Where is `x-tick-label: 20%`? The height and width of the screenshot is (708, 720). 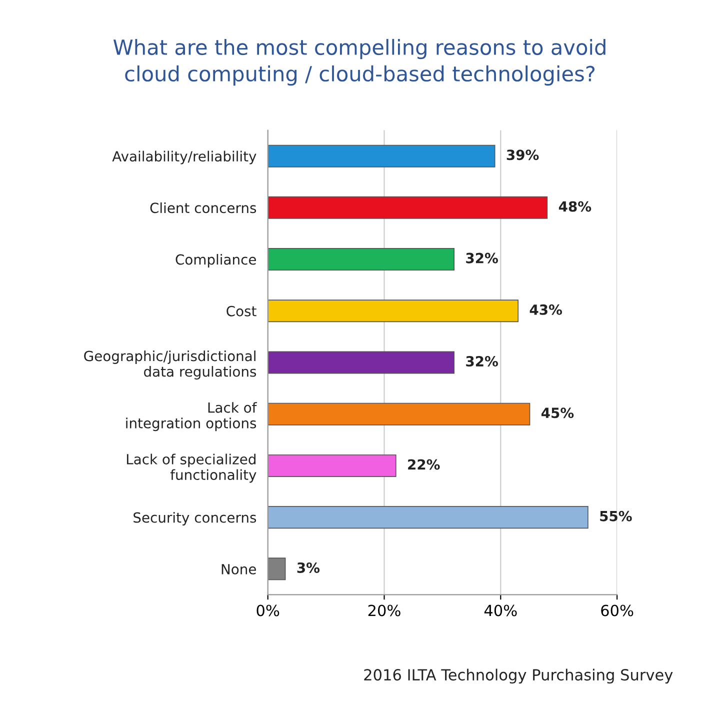
x-tick-label: 20% is located at coordinates (384, 610).